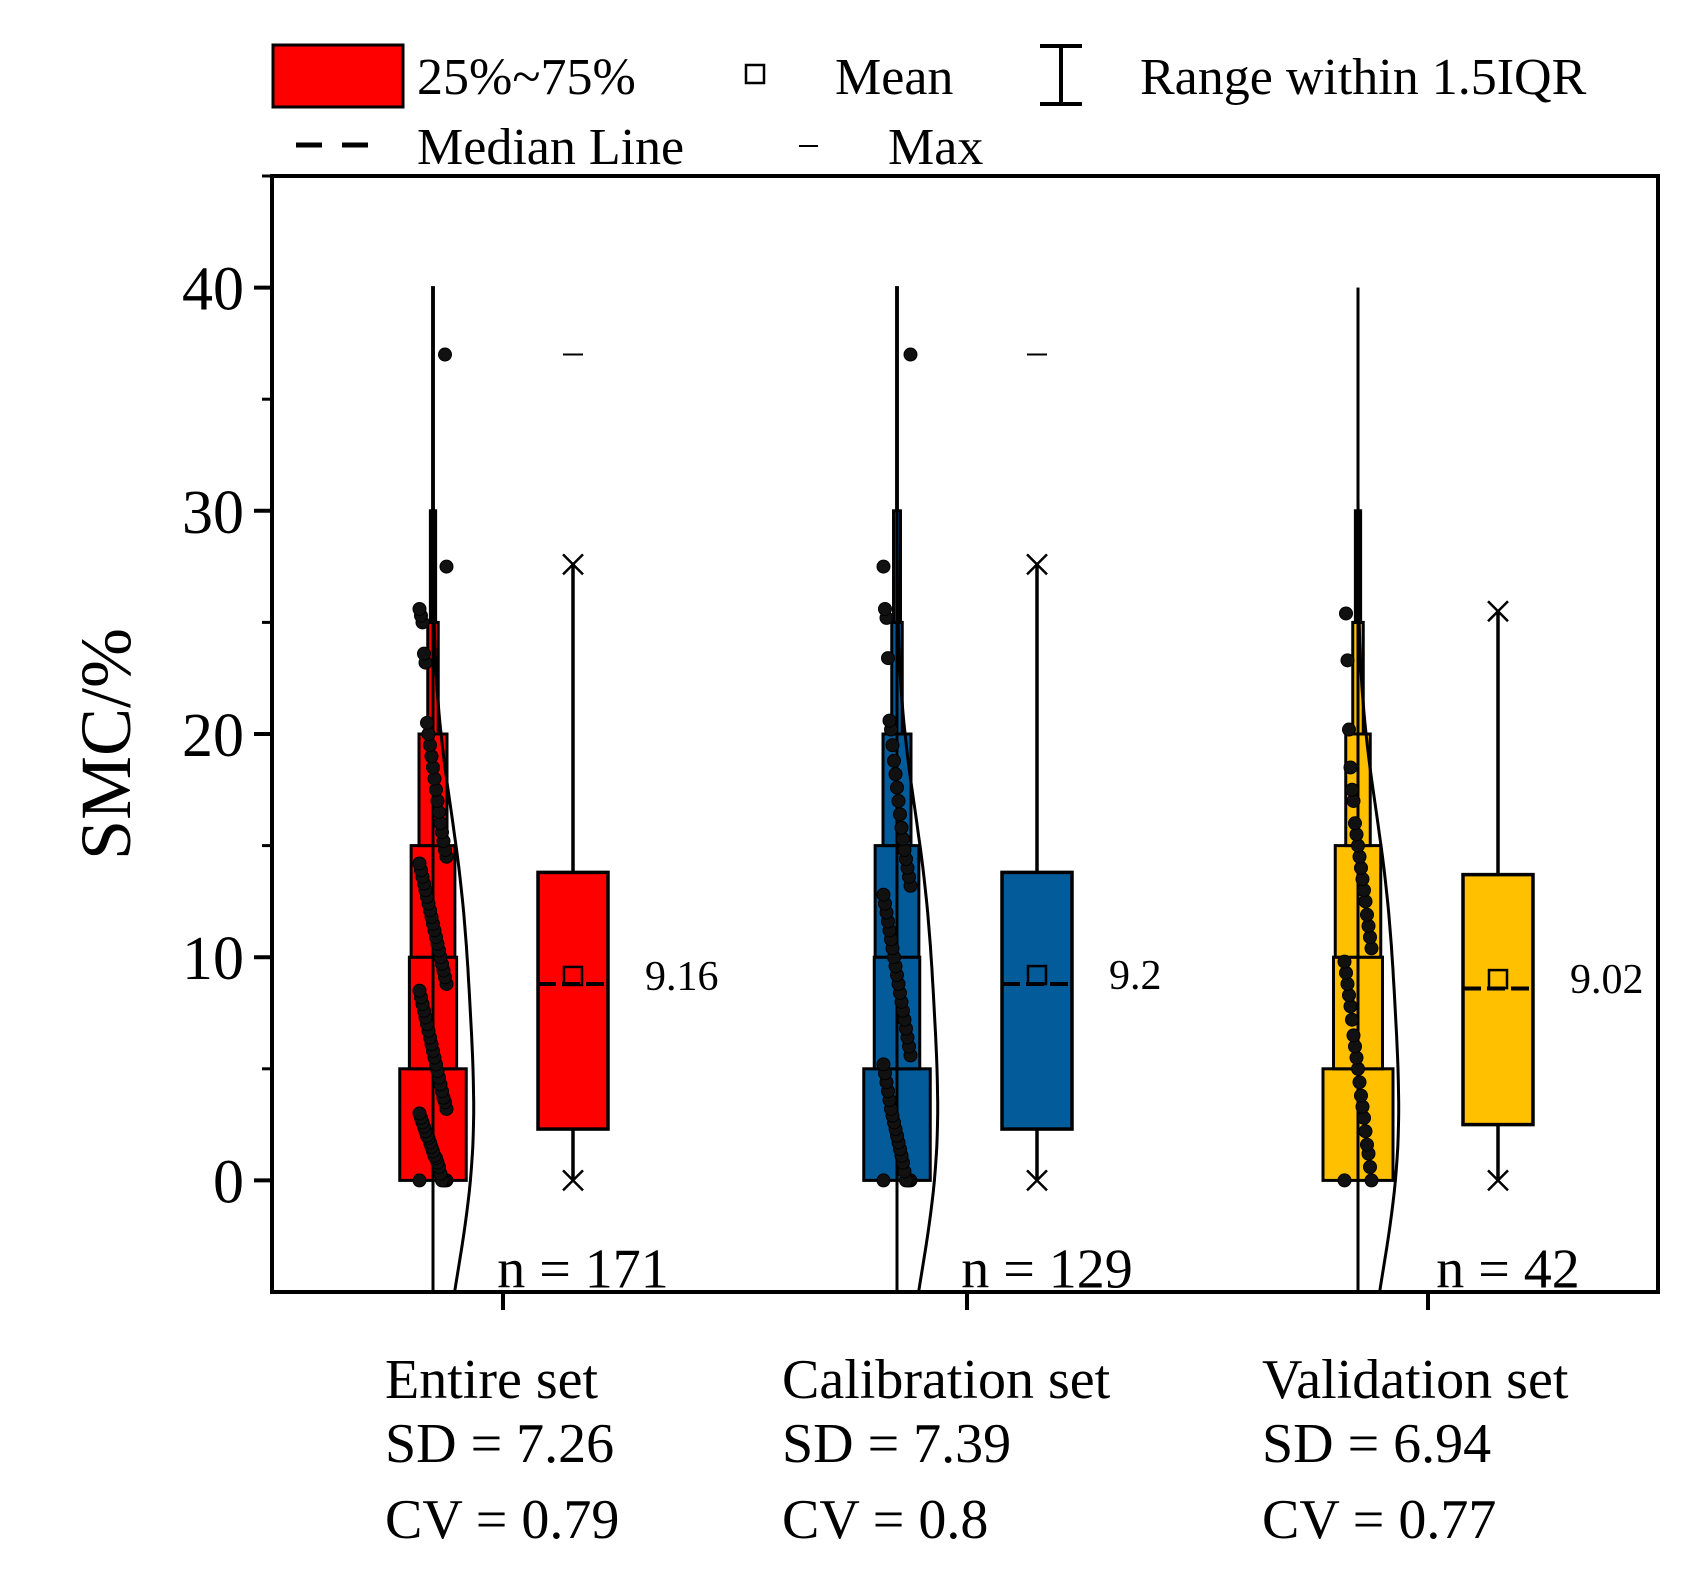 The height and width of the screenshot is (1582, 1699). I want to click on y-tick-label: 0, so click(228, 1182).